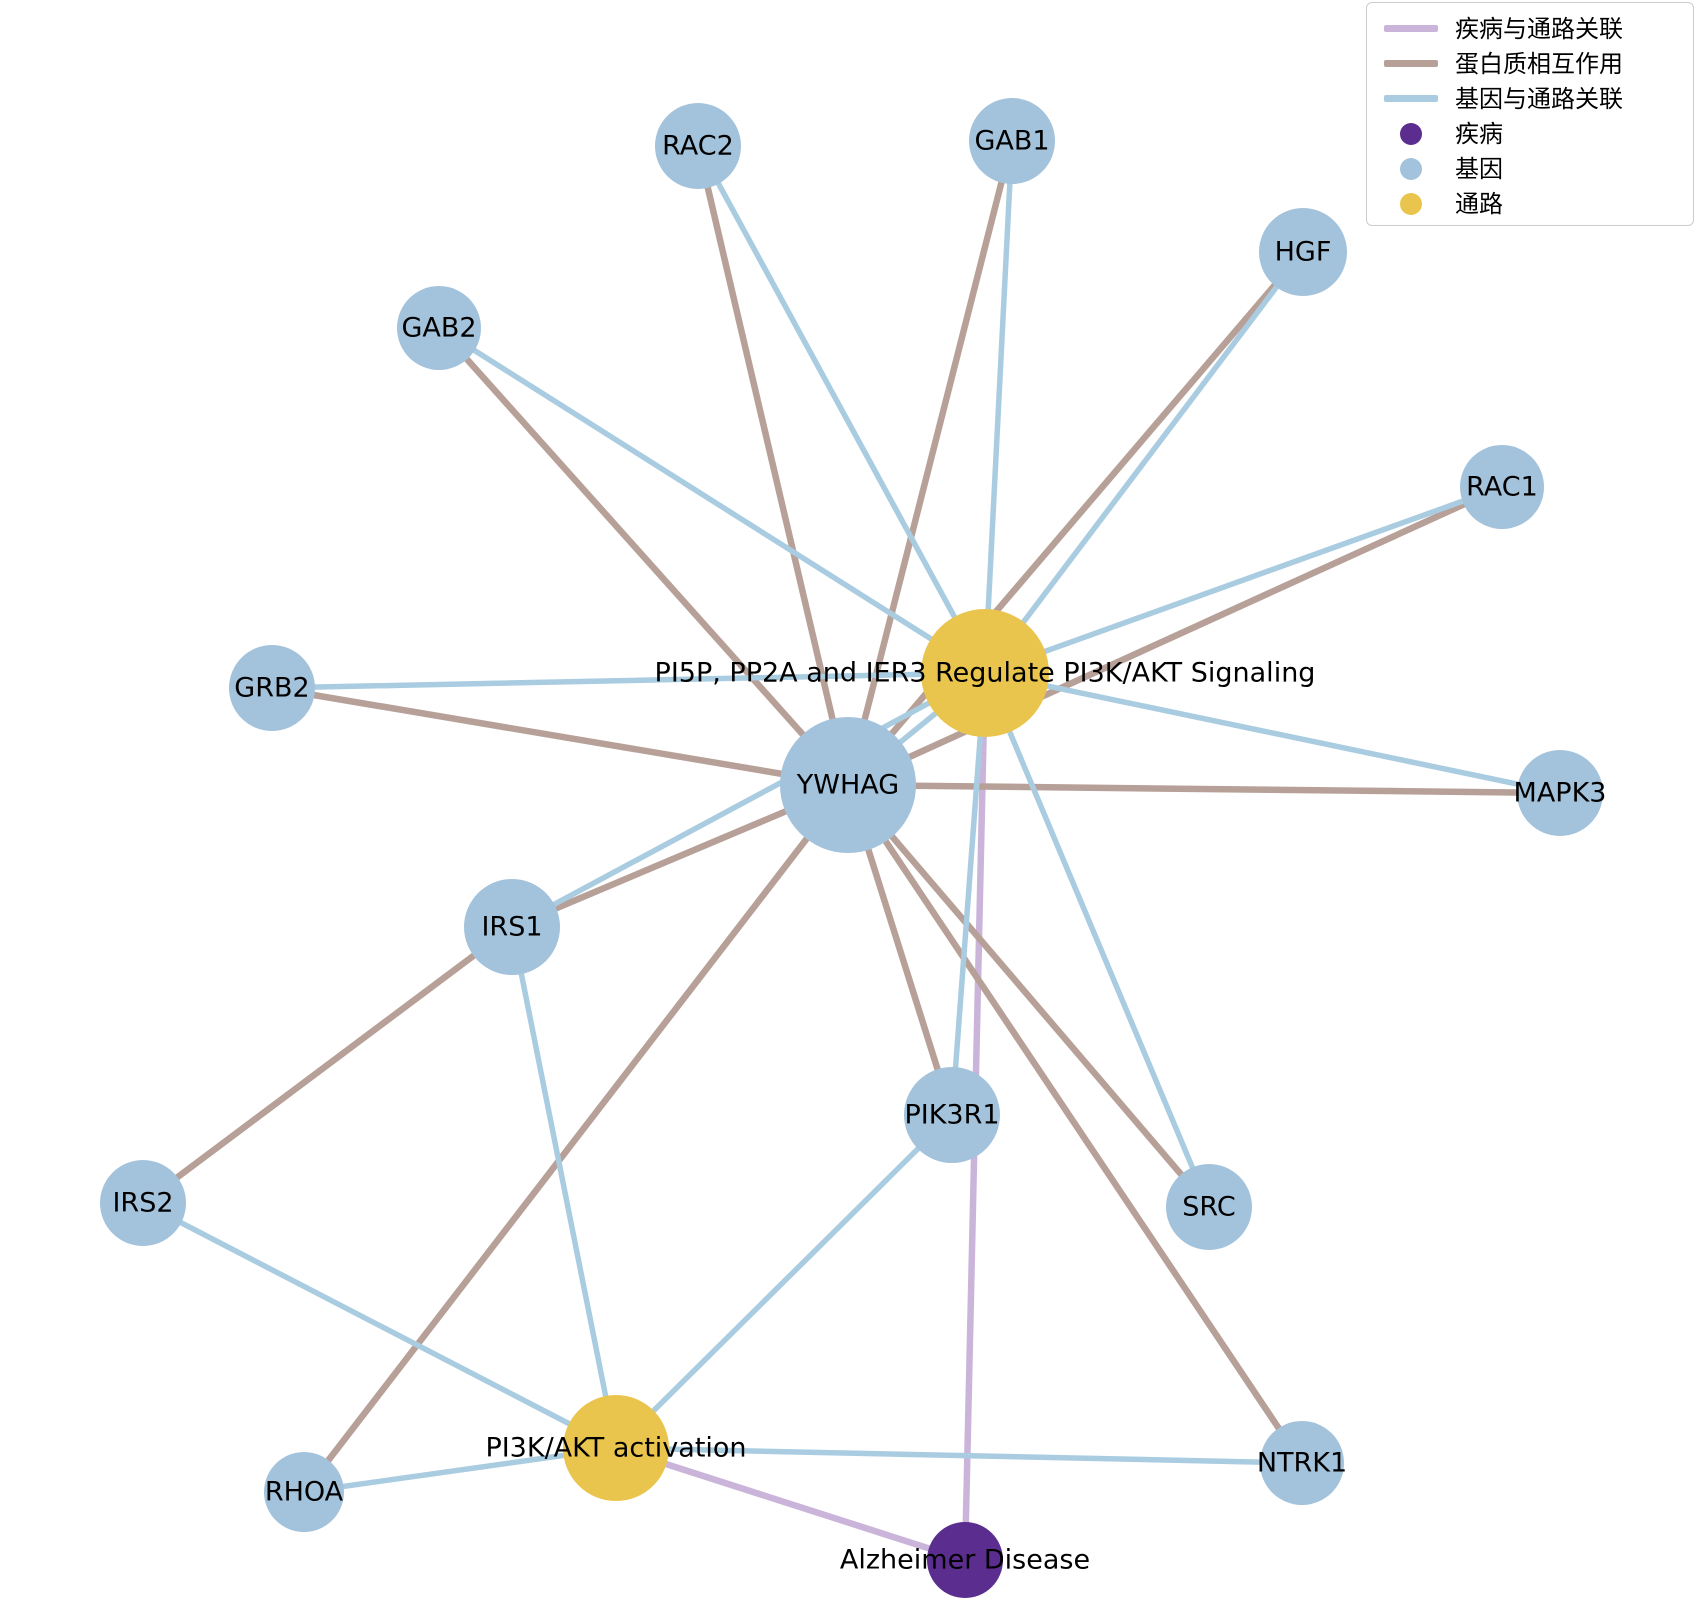 The width and height of the screenshot is (1700, 1614). What do you see at coordinates (1479, 168) in the screenshot?
I see `legend-label: 基因` at bounding box center [1479, 168].